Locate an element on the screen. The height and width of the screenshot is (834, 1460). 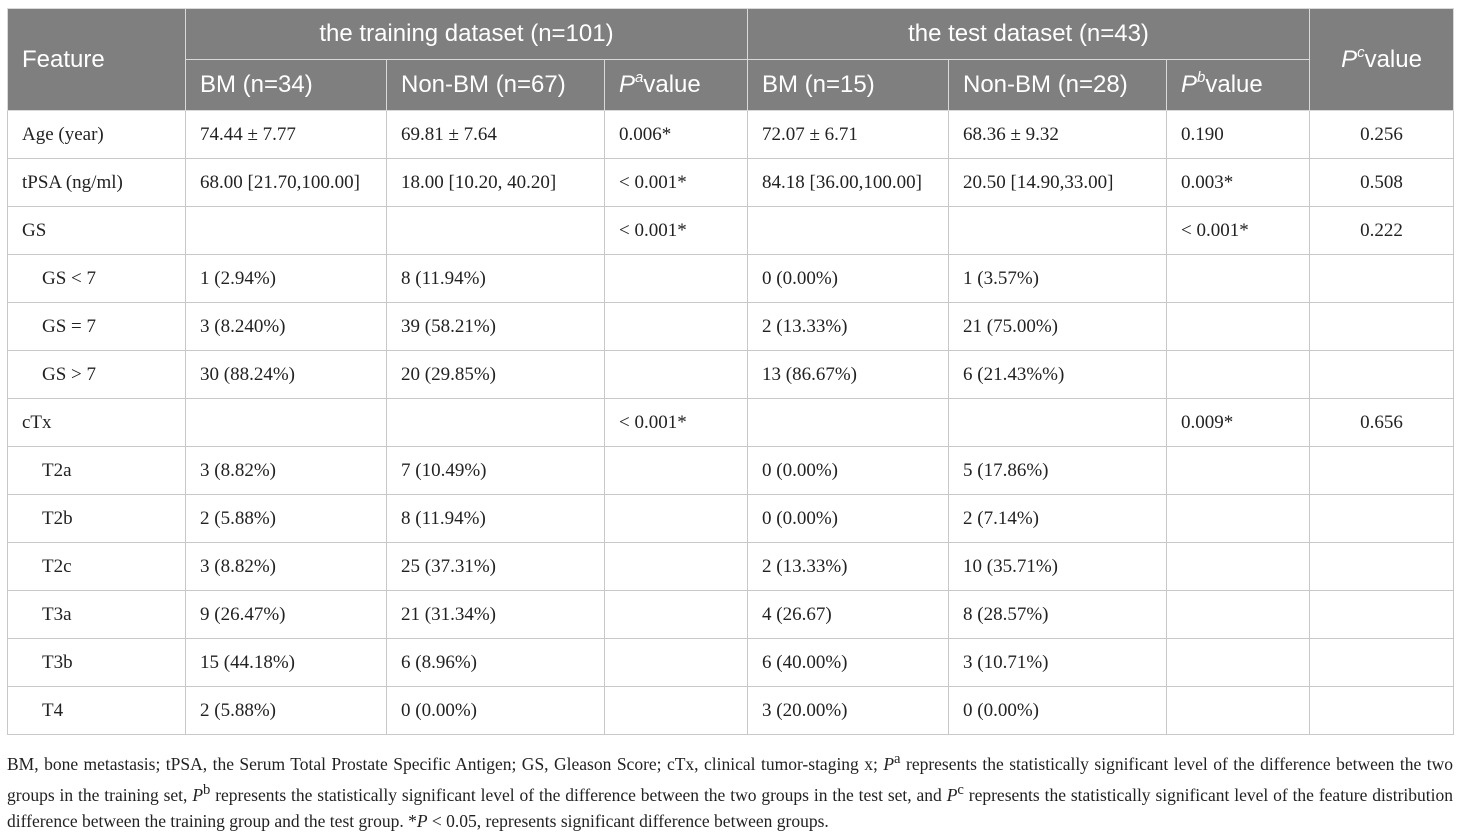
header-test-bm: BM (n=15) is located at coordinates (848, 85).